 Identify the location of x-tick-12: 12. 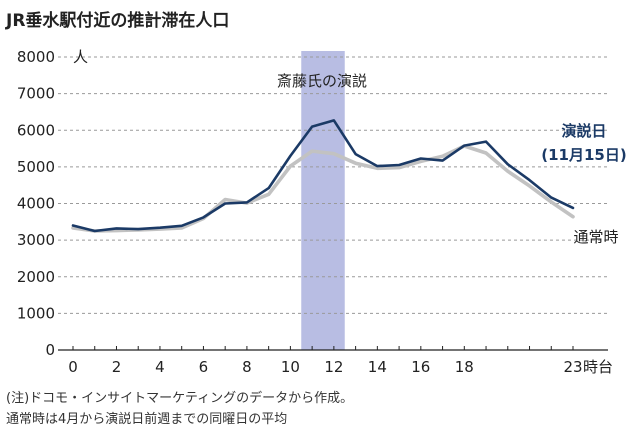
(333, 367).